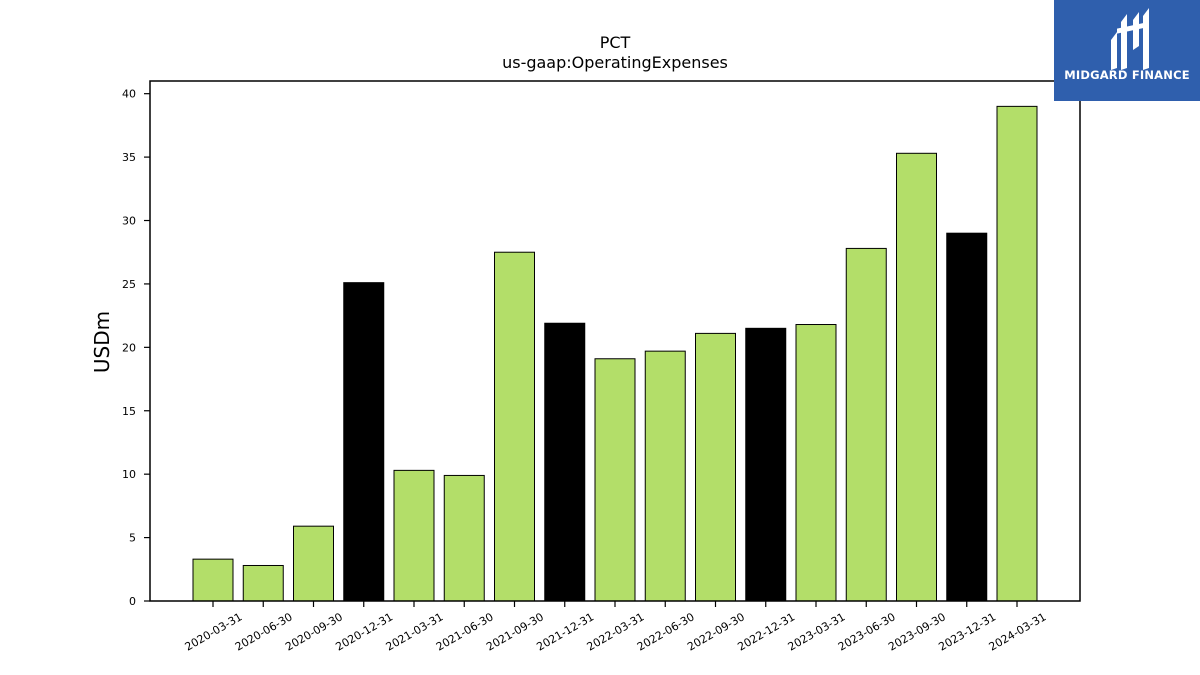  I want to click on y-axis-label: USDm, so click(102, 342).